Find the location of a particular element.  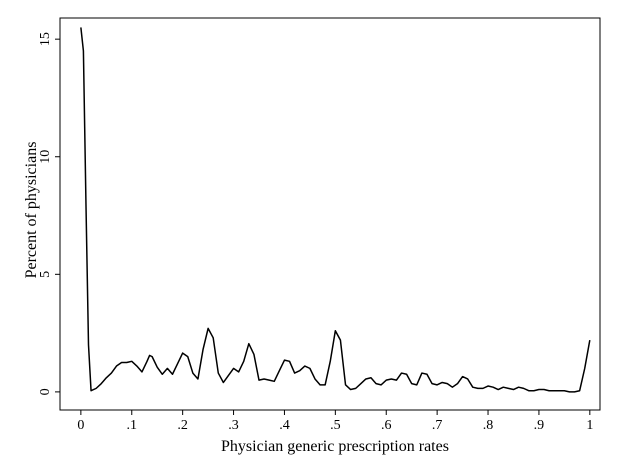

x-tick-label: .1 is located at coordinates (132, 425).